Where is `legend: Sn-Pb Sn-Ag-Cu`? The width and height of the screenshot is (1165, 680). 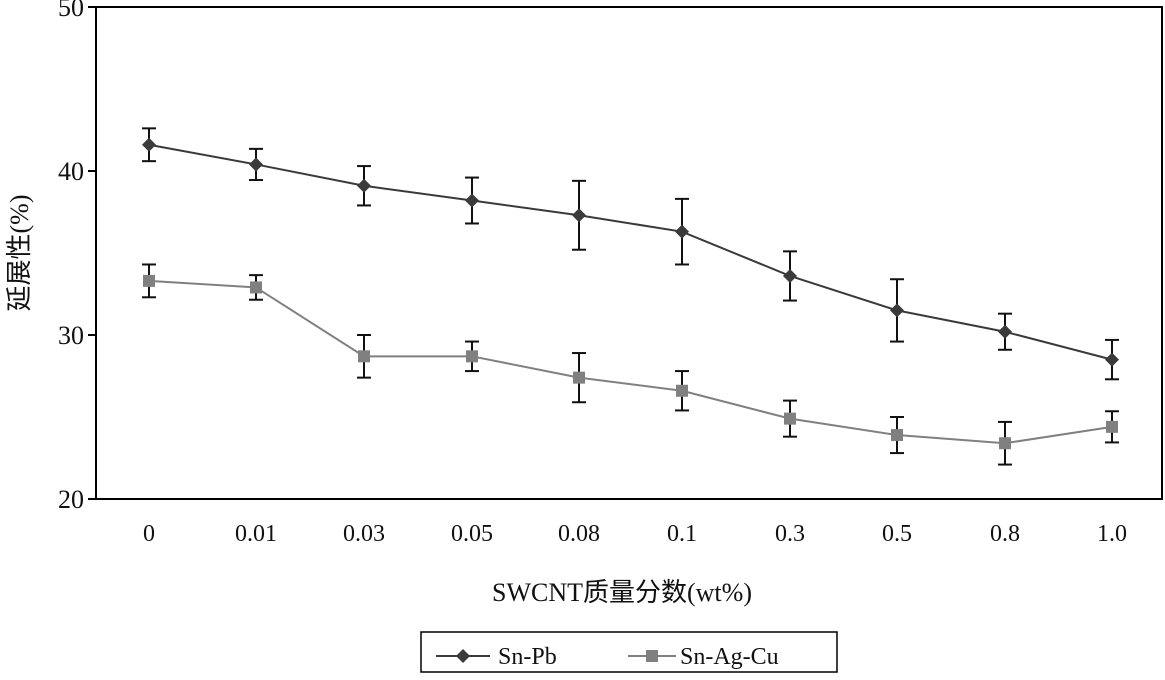
legend: Sn-Pb Sn-Ag-Cu is located at coordinates (629, 652).